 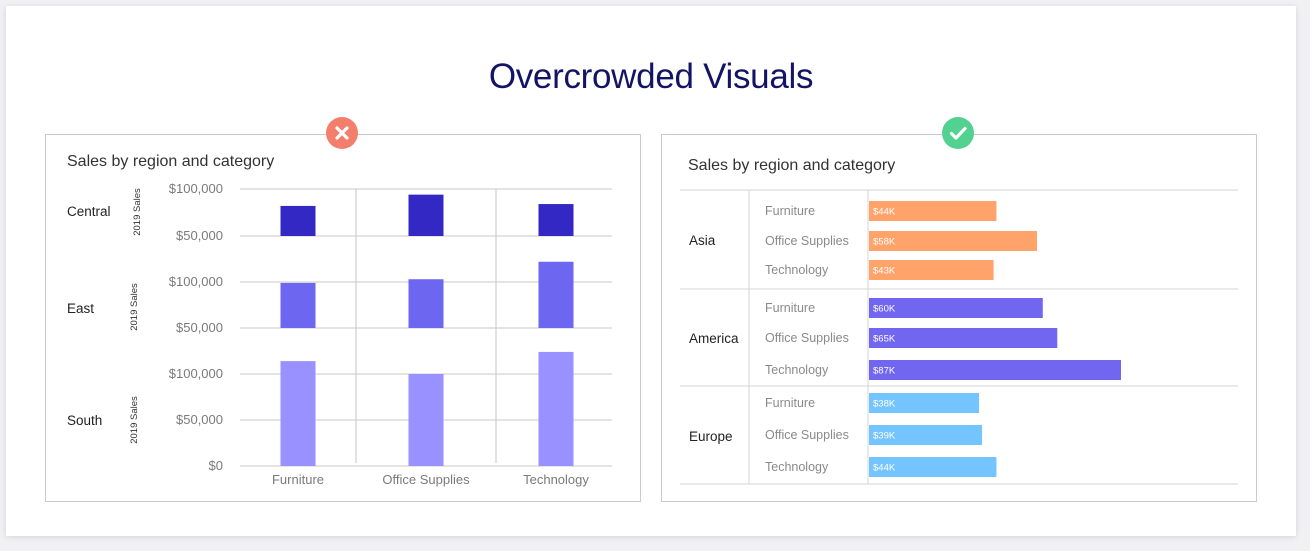 I want to click on group-label: Europe, so click(x=711, y=436).